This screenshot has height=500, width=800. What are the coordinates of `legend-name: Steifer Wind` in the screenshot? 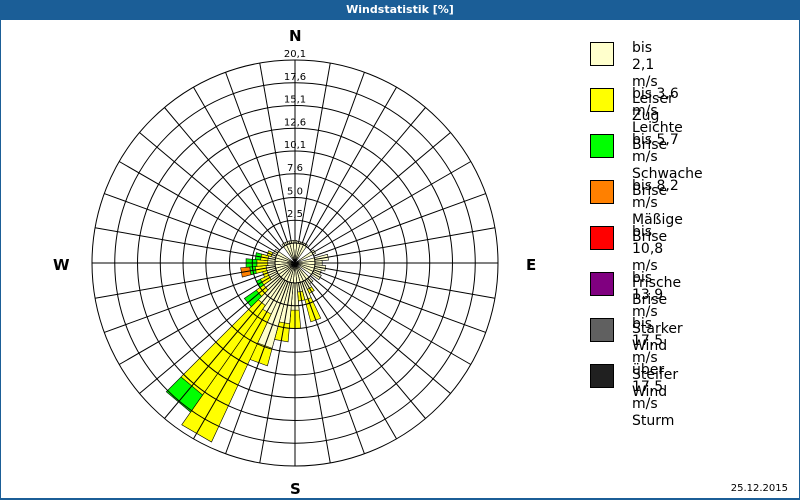 It's located at (655, 383).